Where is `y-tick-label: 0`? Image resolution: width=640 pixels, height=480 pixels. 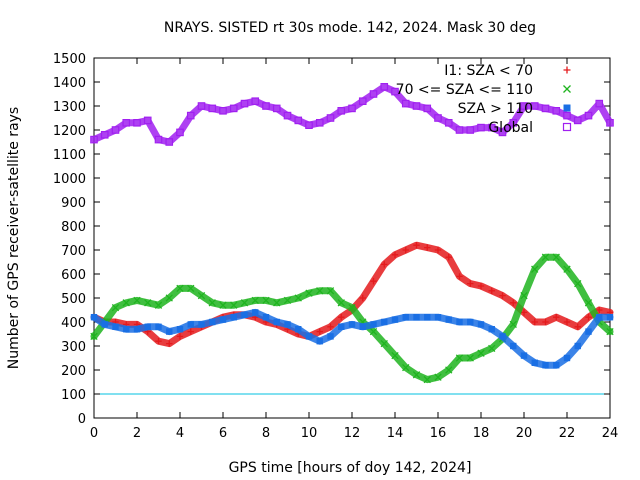 y-tick-label: 0 is located at coordinates (82, 419).